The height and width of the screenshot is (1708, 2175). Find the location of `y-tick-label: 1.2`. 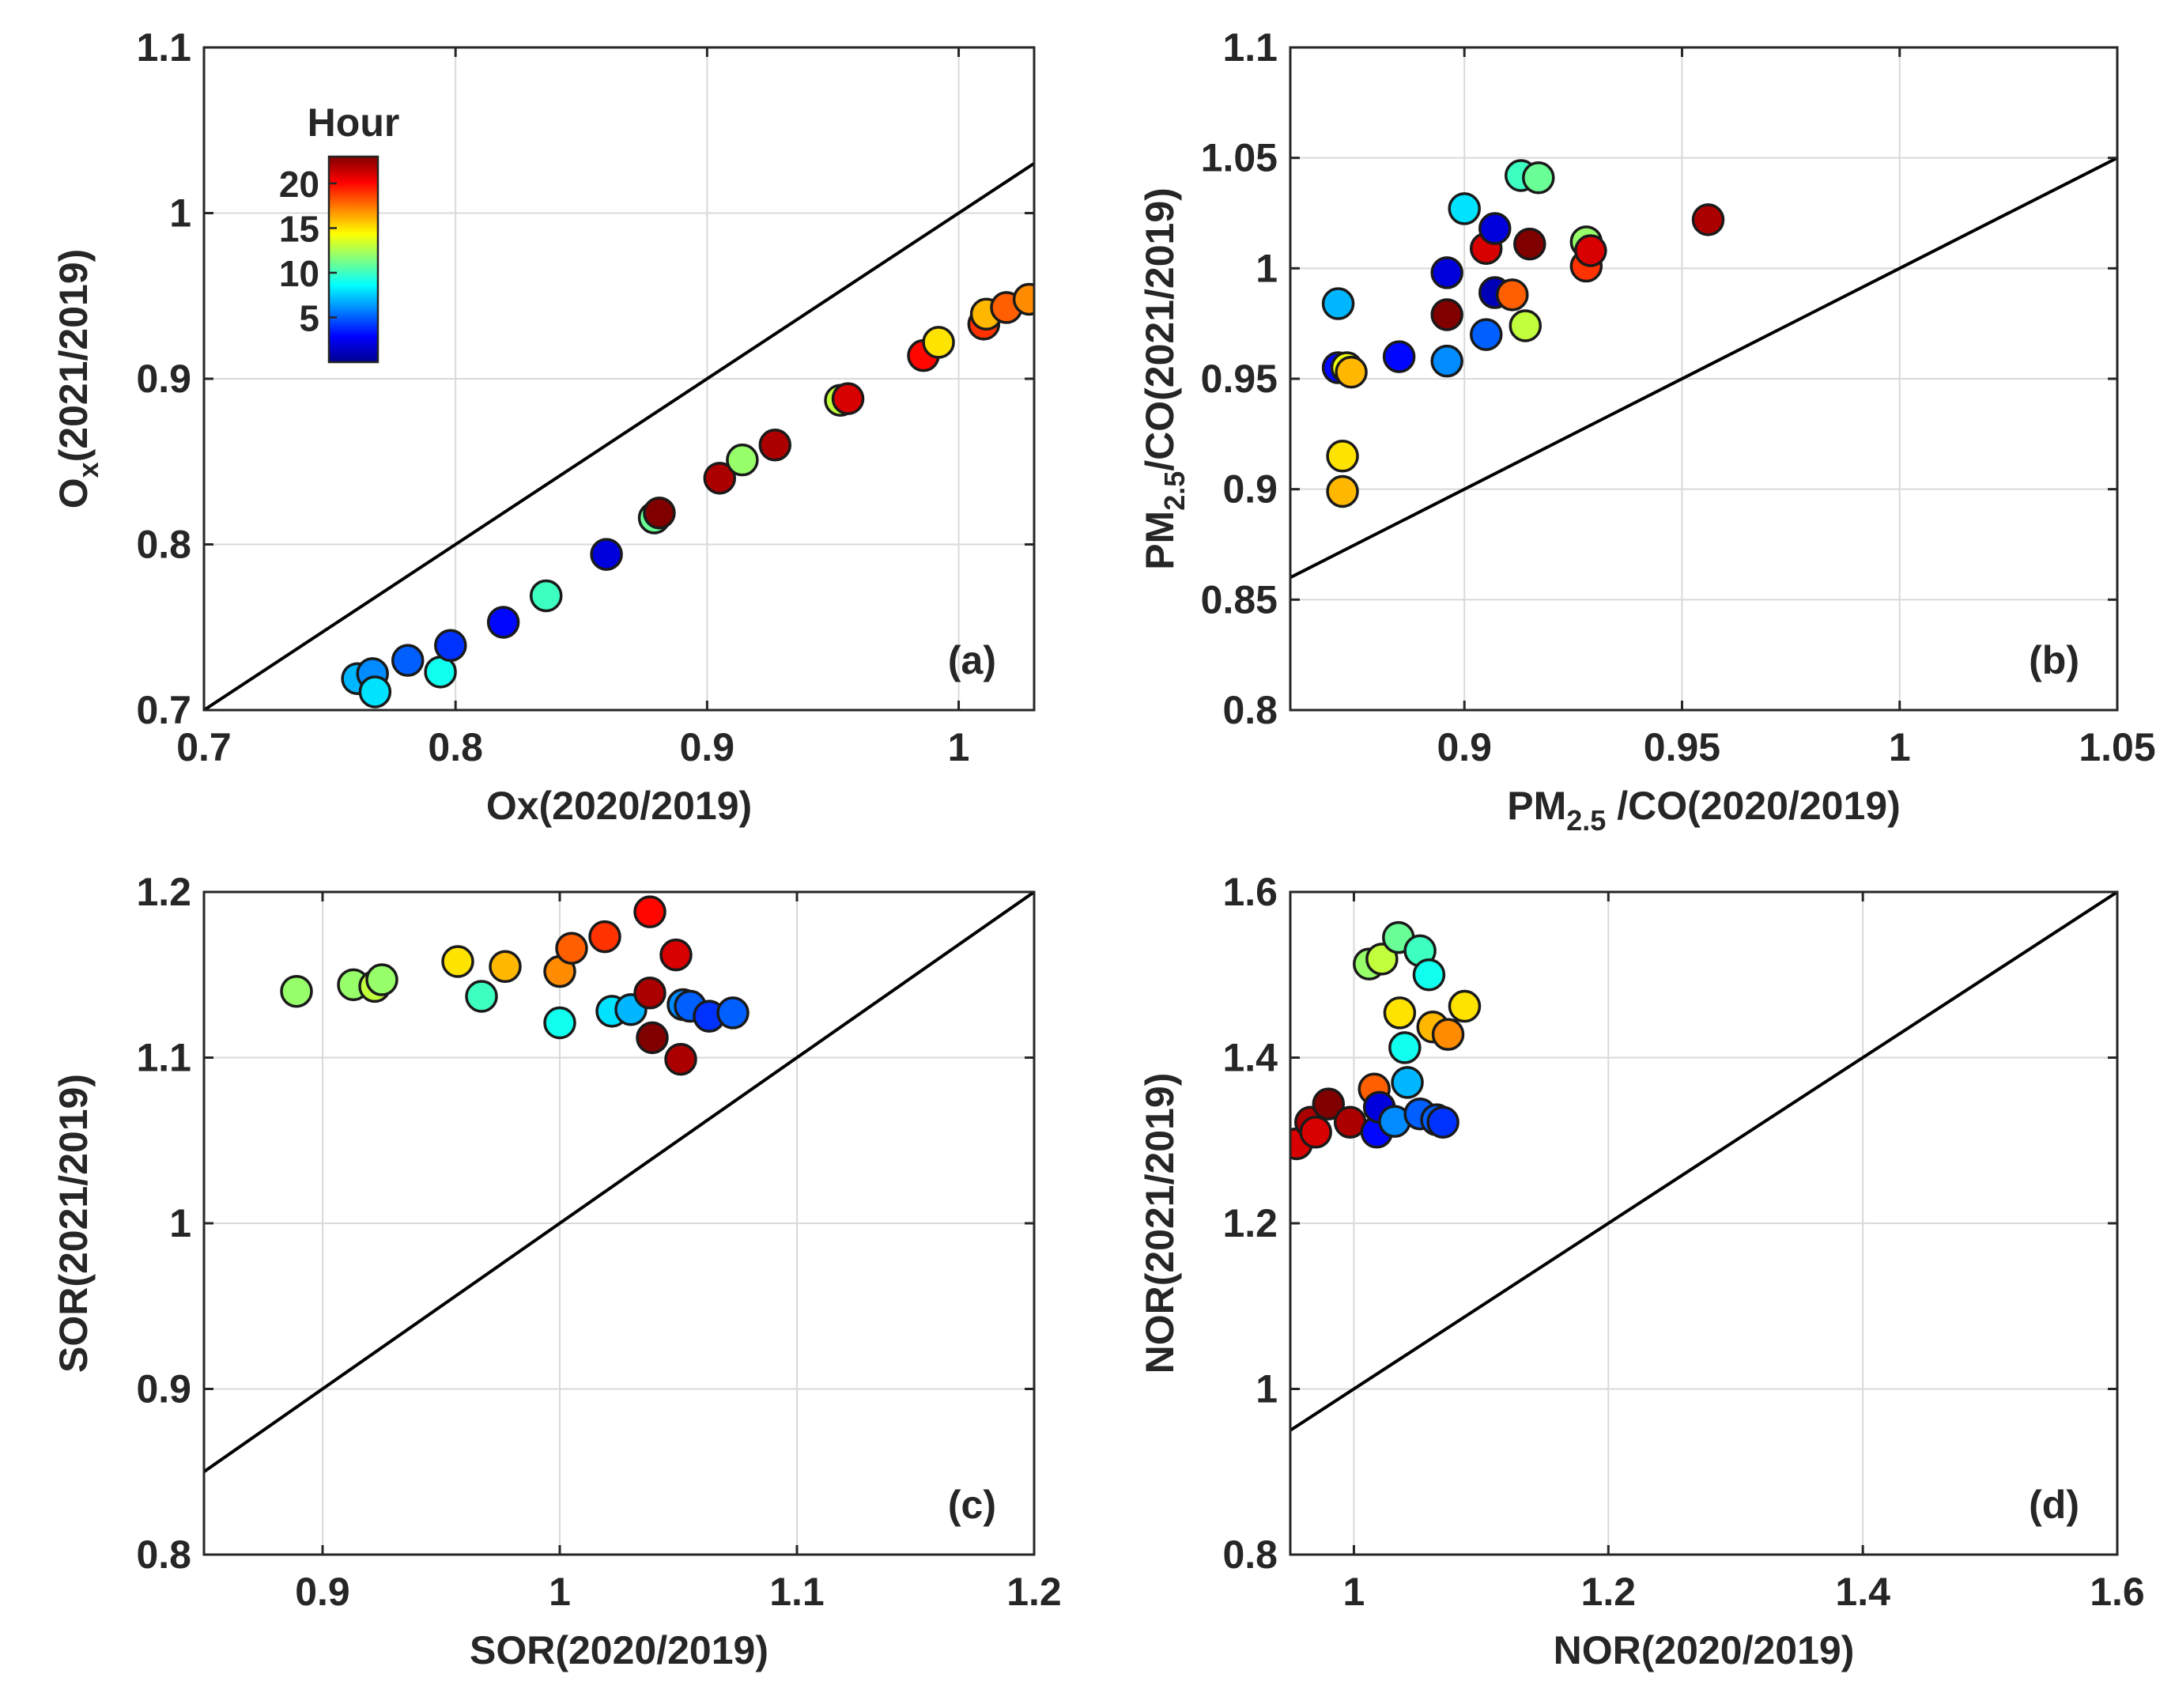

y-tick-label: 1.2 is located at coordinates (1250, 1223).